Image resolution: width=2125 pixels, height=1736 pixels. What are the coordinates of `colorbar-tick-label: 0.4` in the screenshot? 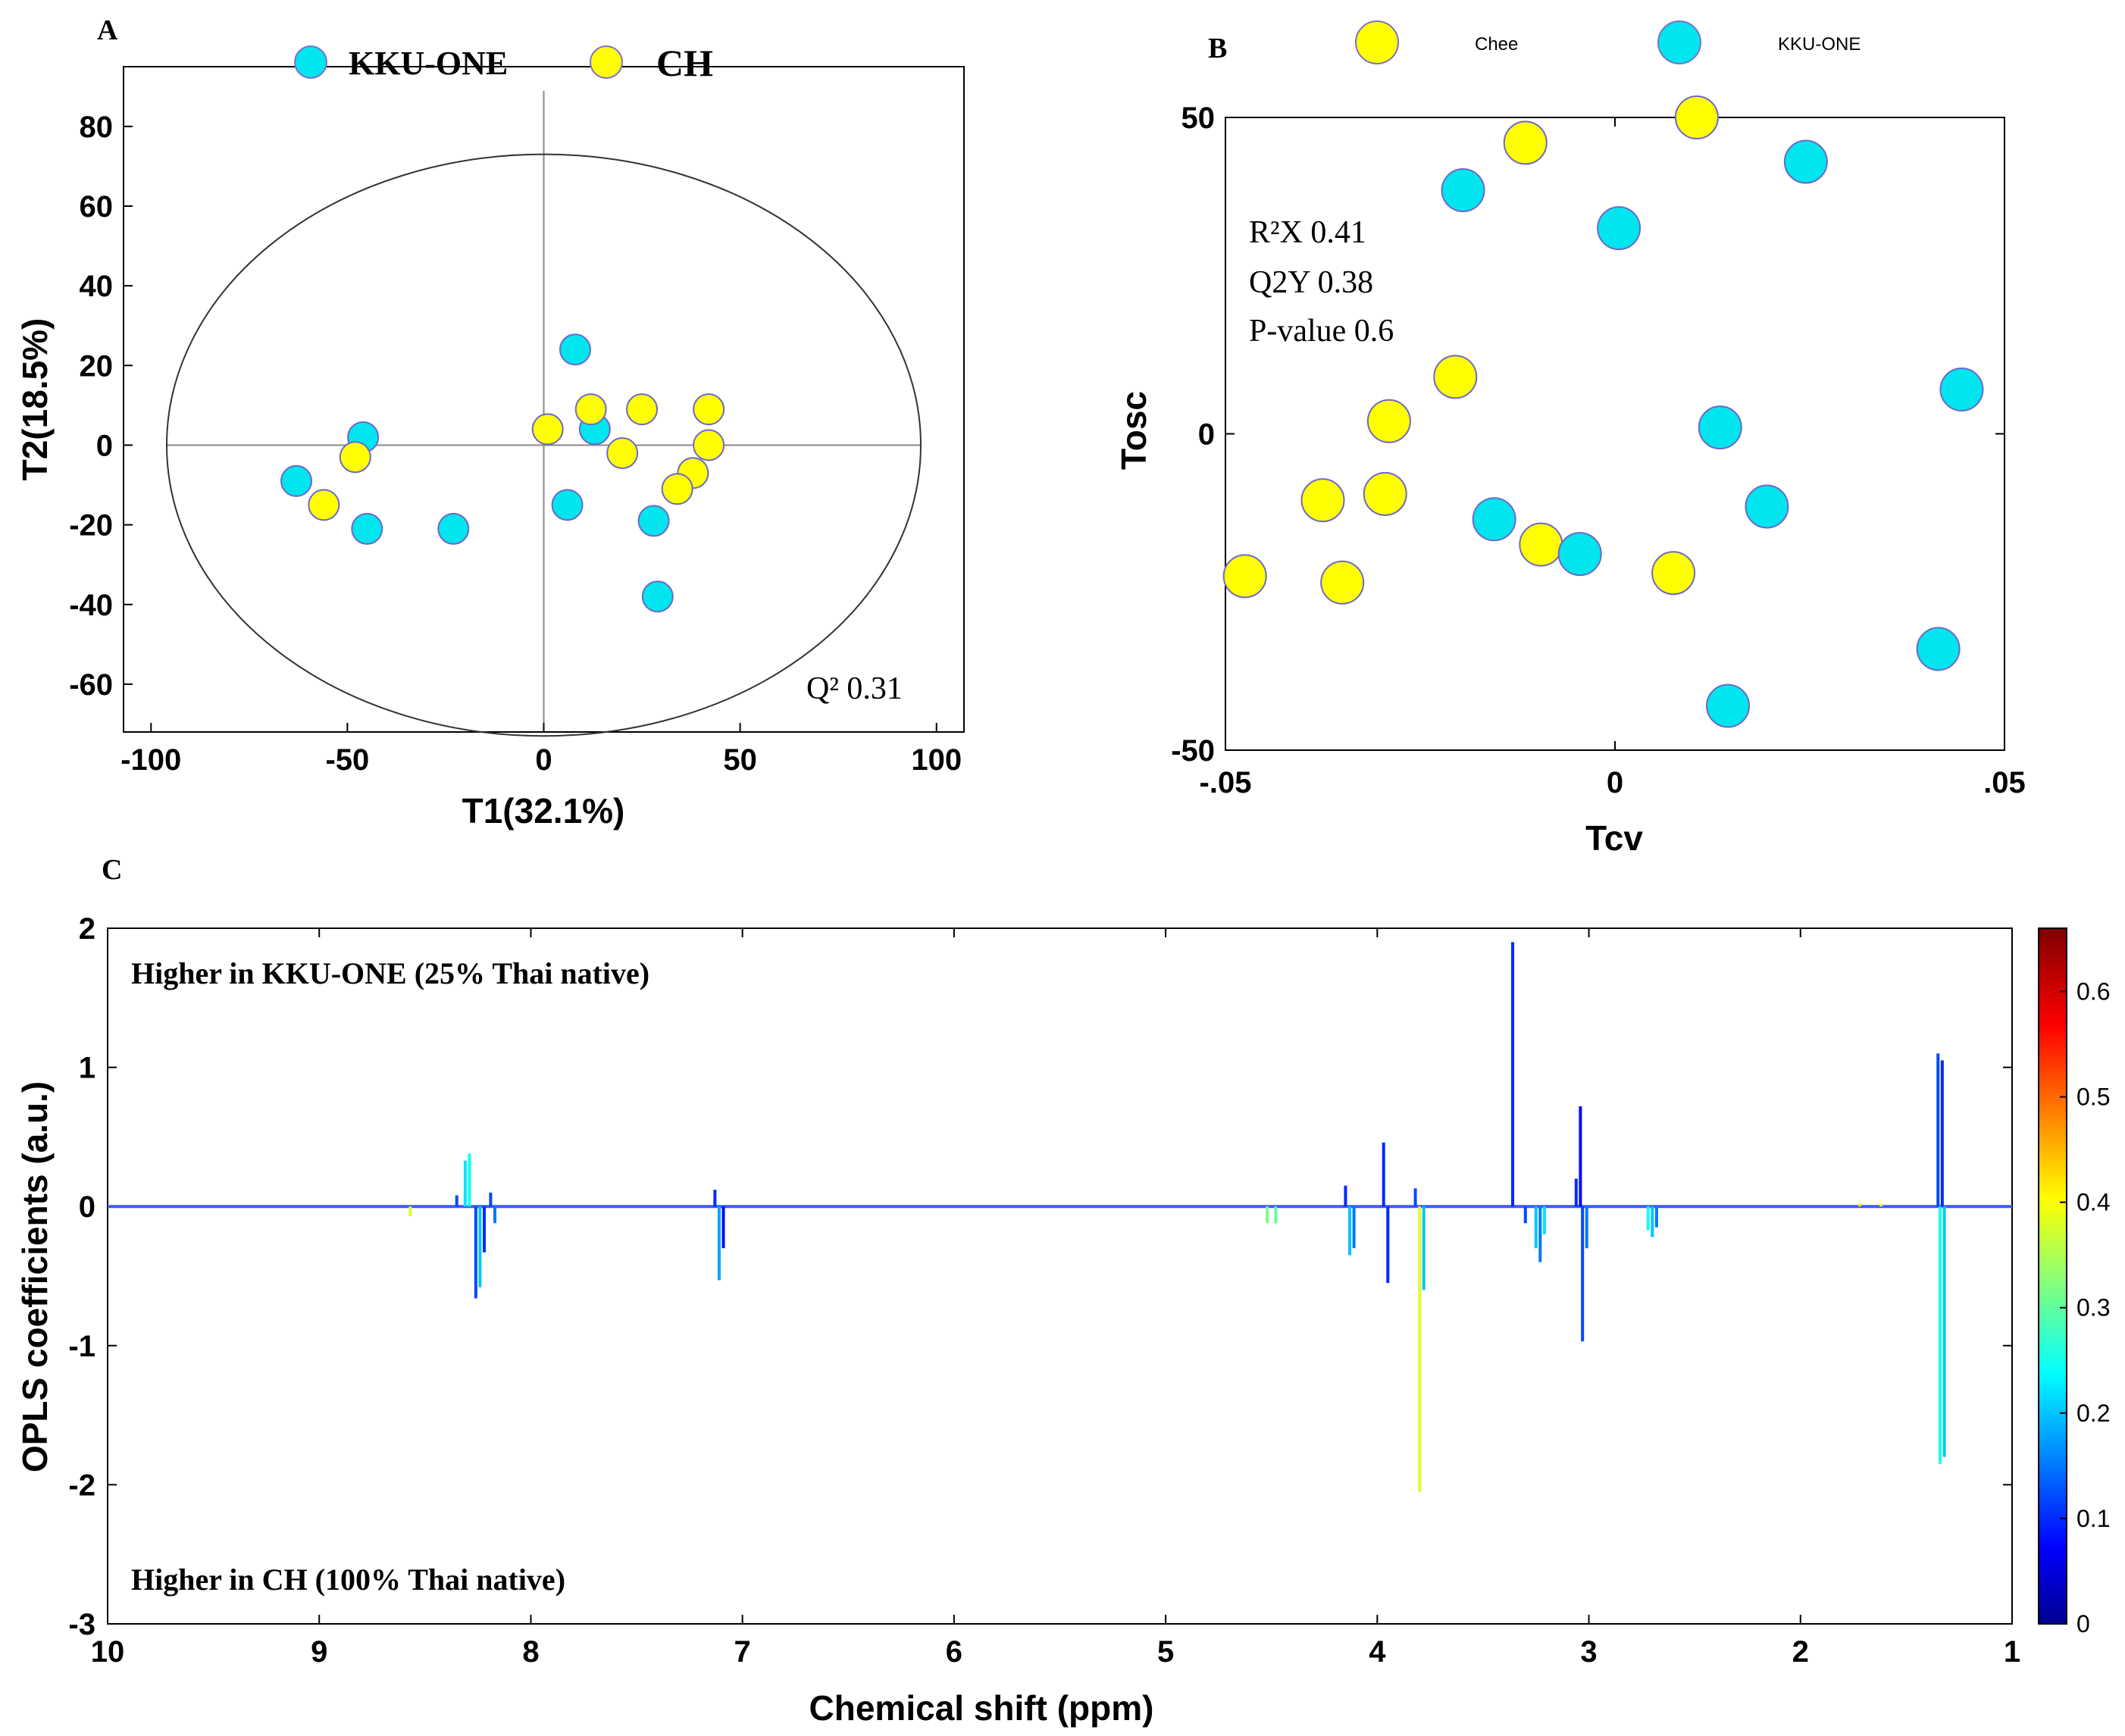 It's located at (2093, 1202).